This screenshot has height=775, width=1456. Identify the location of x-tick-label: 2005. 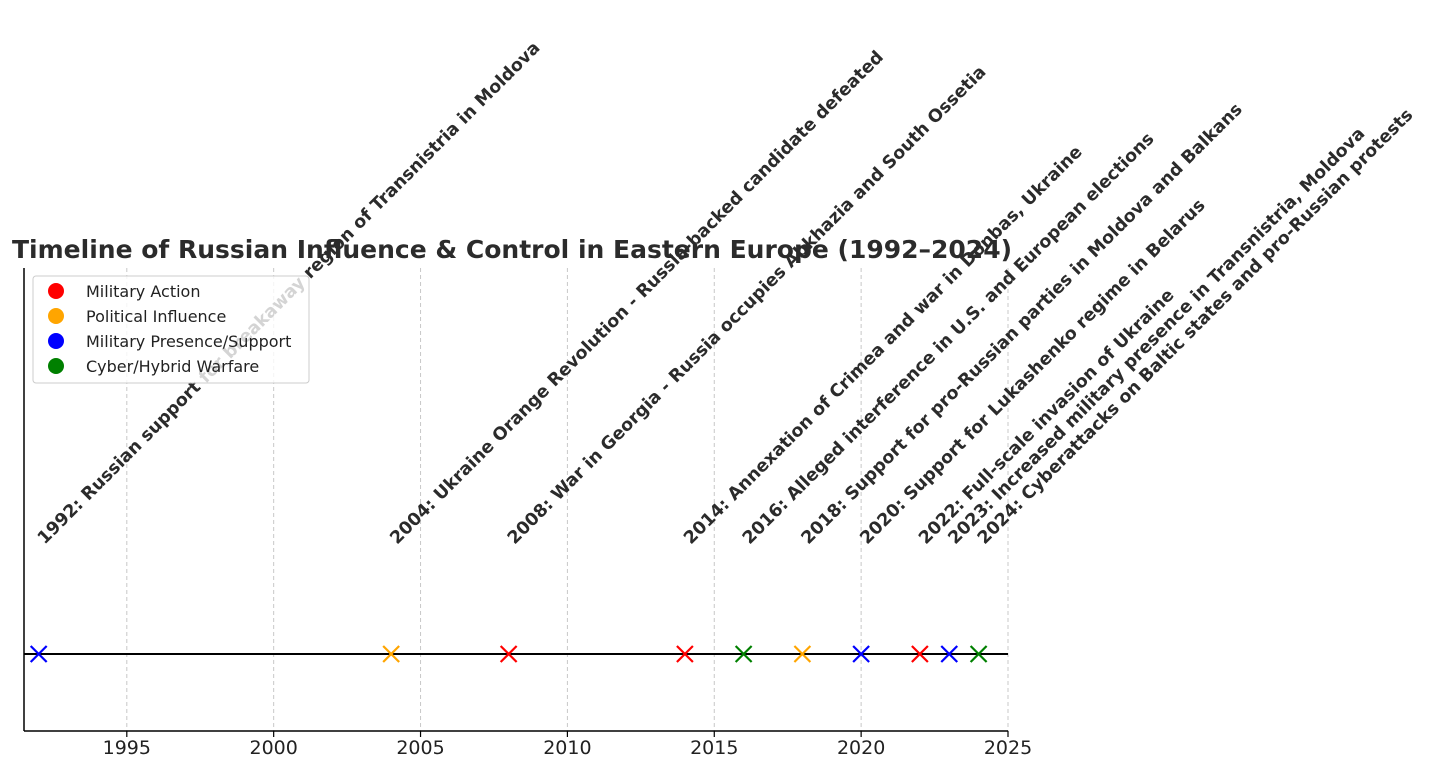
(420, 748).